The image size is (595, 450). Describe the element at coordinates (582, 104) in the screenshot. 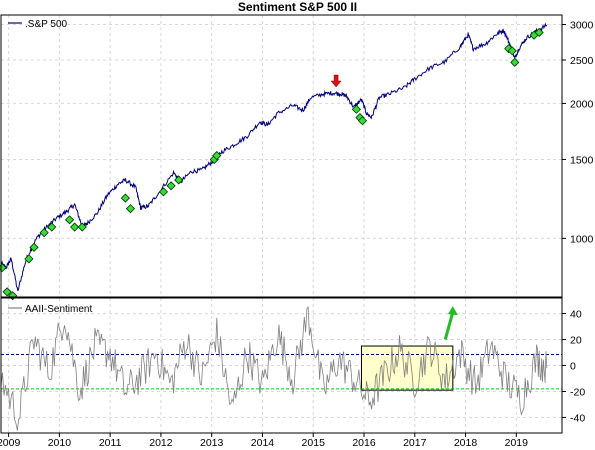

I see `top-y-tick-label: 2000` at that location.